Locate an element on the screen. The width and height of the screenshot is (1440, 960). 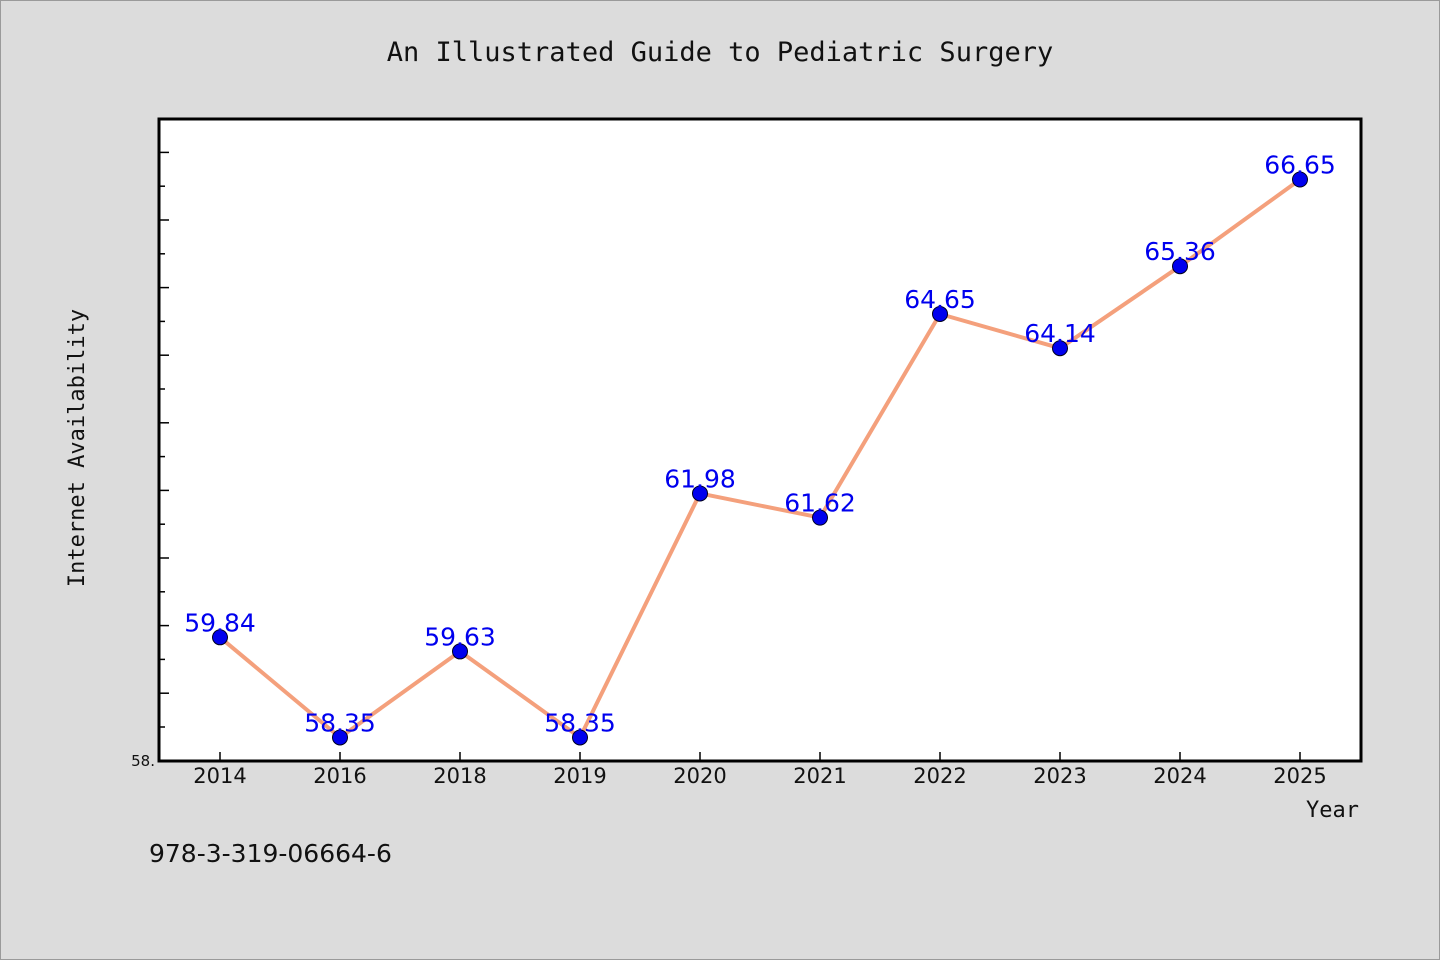
y-axis-label: Internet Availability is located at coordinates (77, 448).